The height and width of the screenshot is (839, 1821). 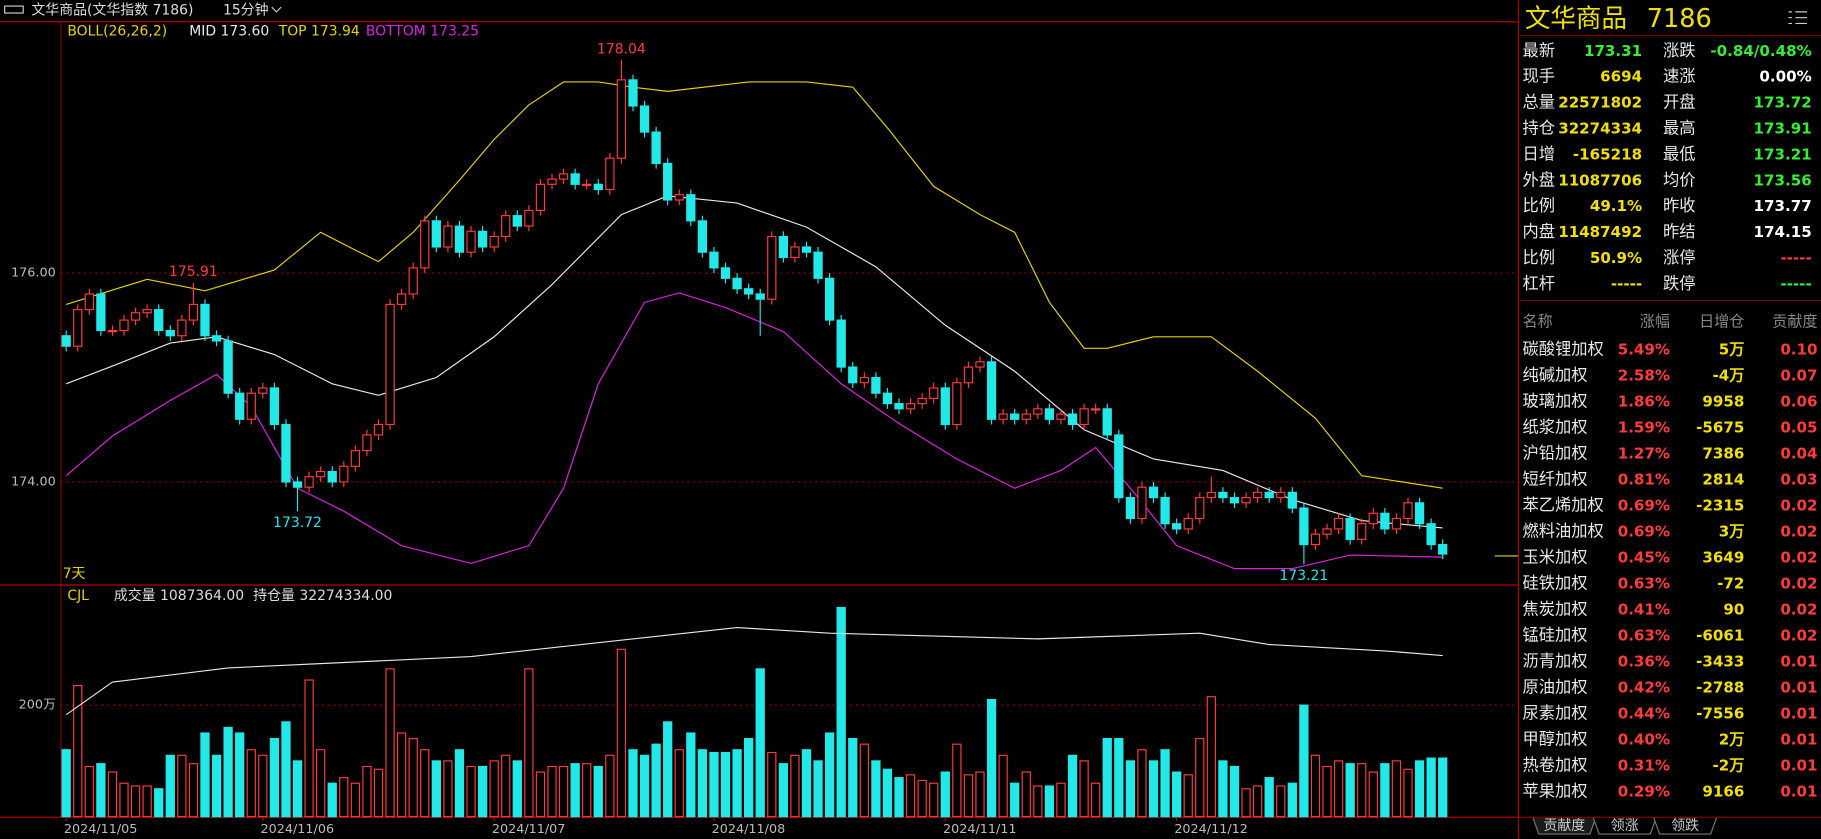 What do you see at coordinates (1730, 583) in the screenshot?
I see `table-cell: -72` at bounding box center [1730, 583].